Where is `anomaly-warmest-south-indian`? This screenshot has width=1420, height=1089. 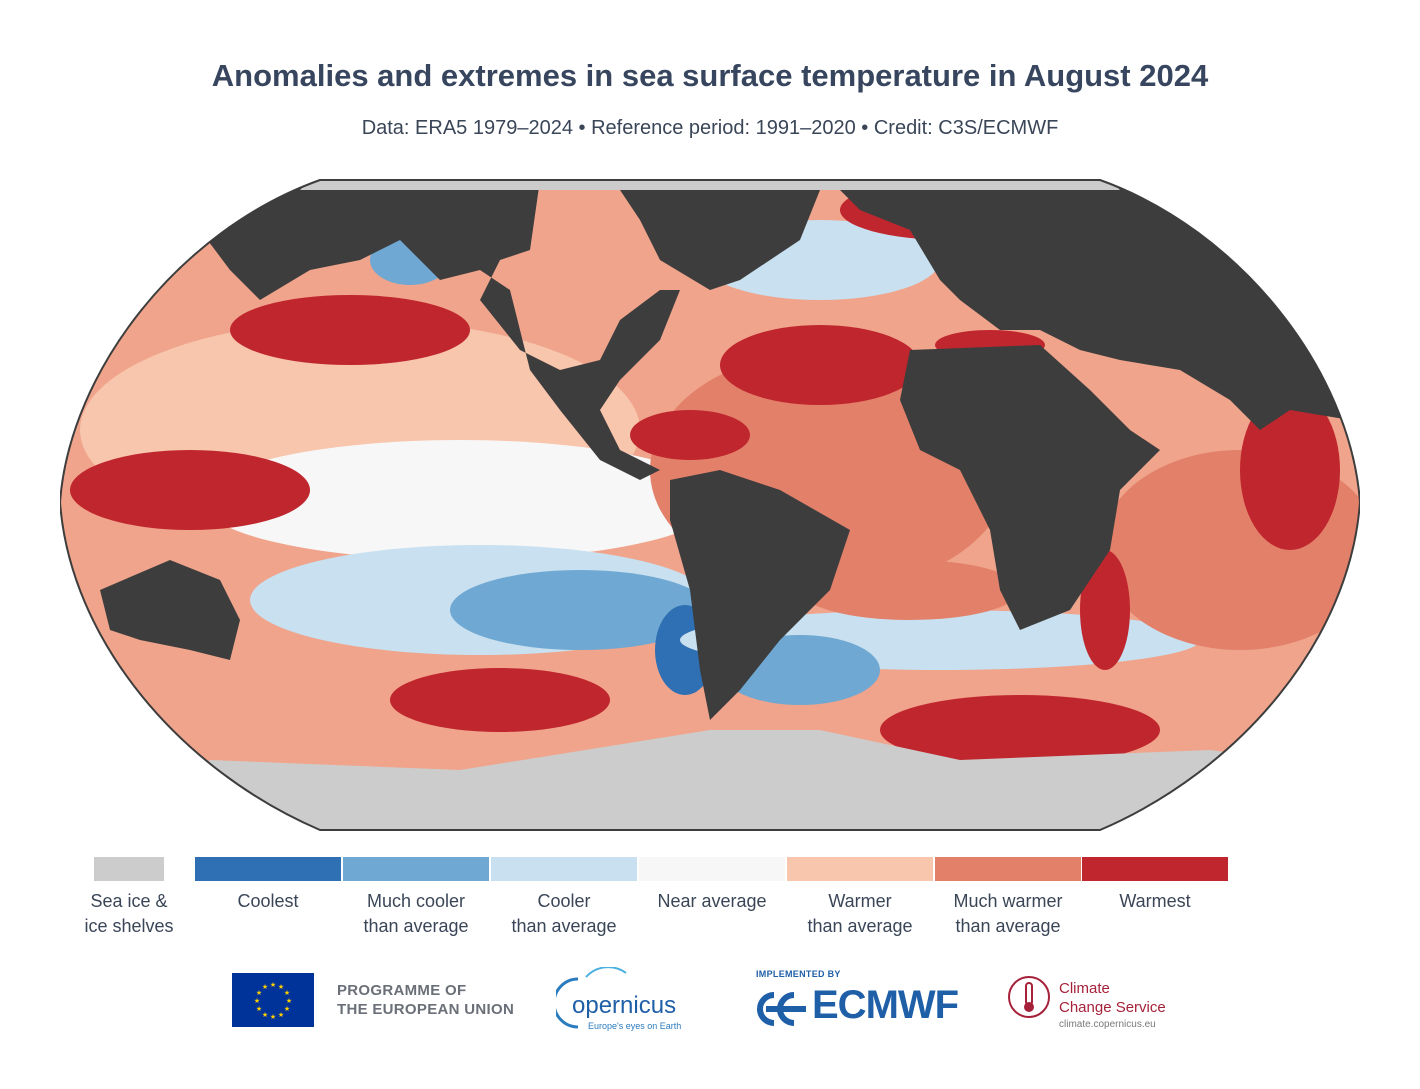
anomaly-warmest-south-indian is located at coordinates (1020, 730).